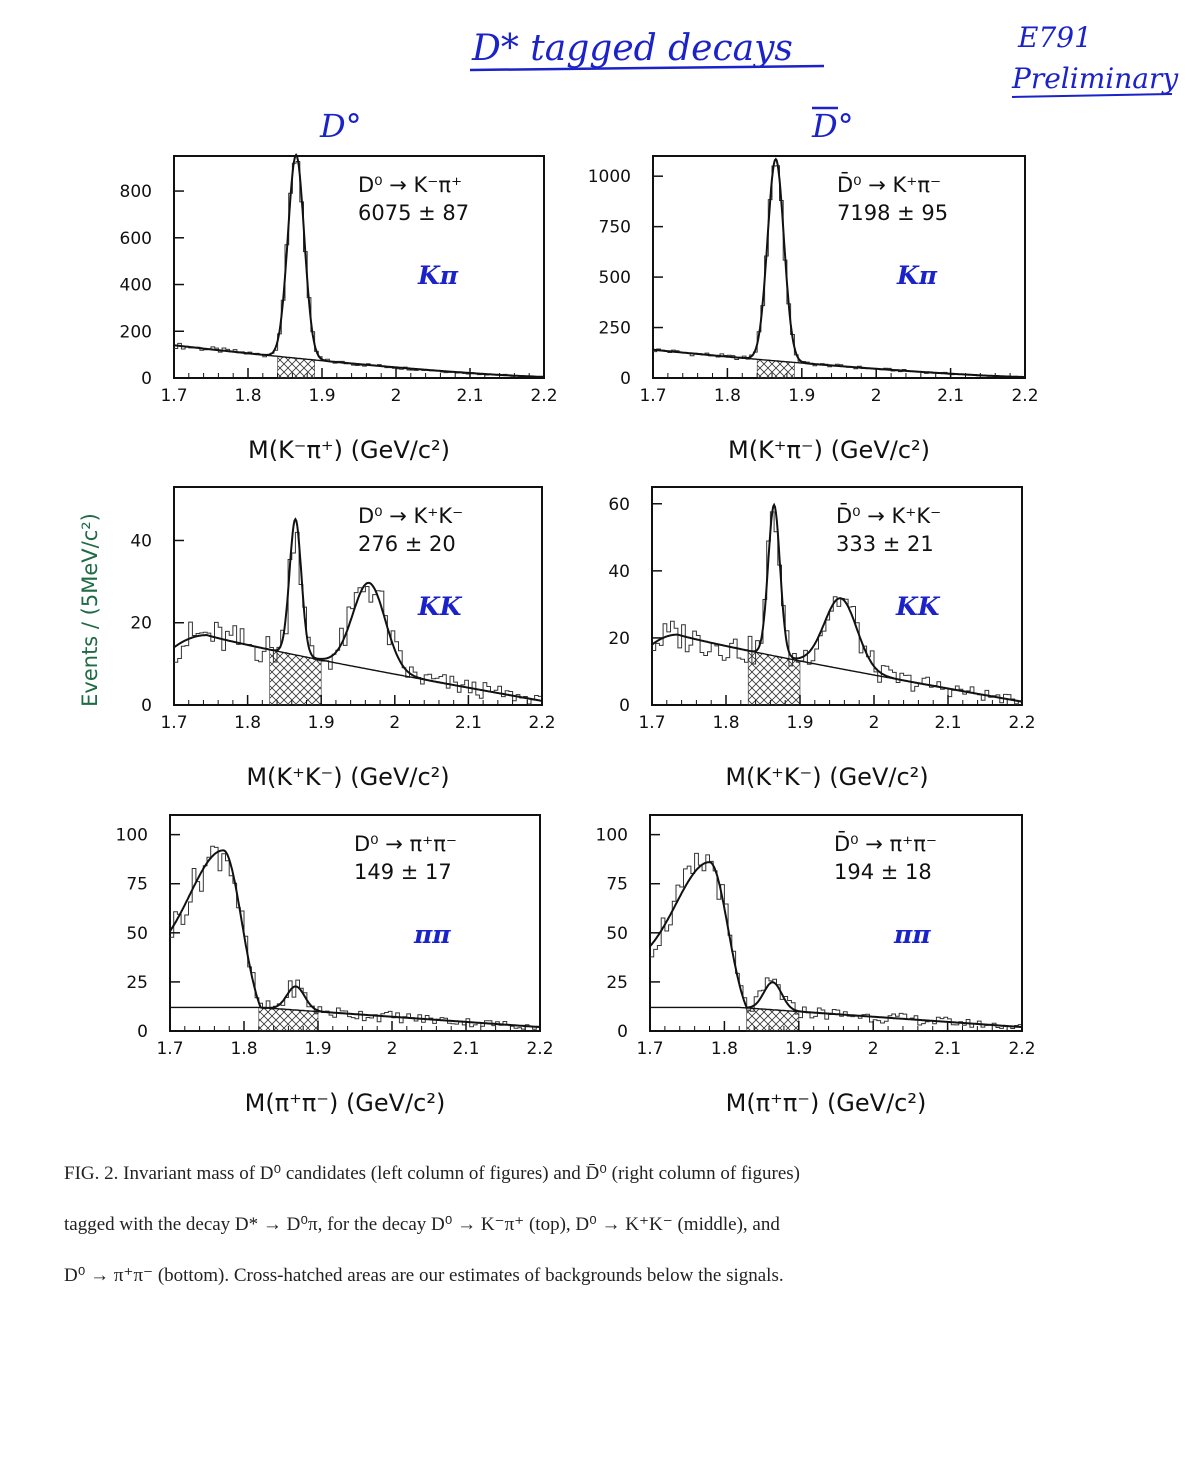 This screenshot has height=1483, width=1200. Describe the element at coordinates (136, 332) in the screenshot. I see `y-tick-label: 200` at that location.